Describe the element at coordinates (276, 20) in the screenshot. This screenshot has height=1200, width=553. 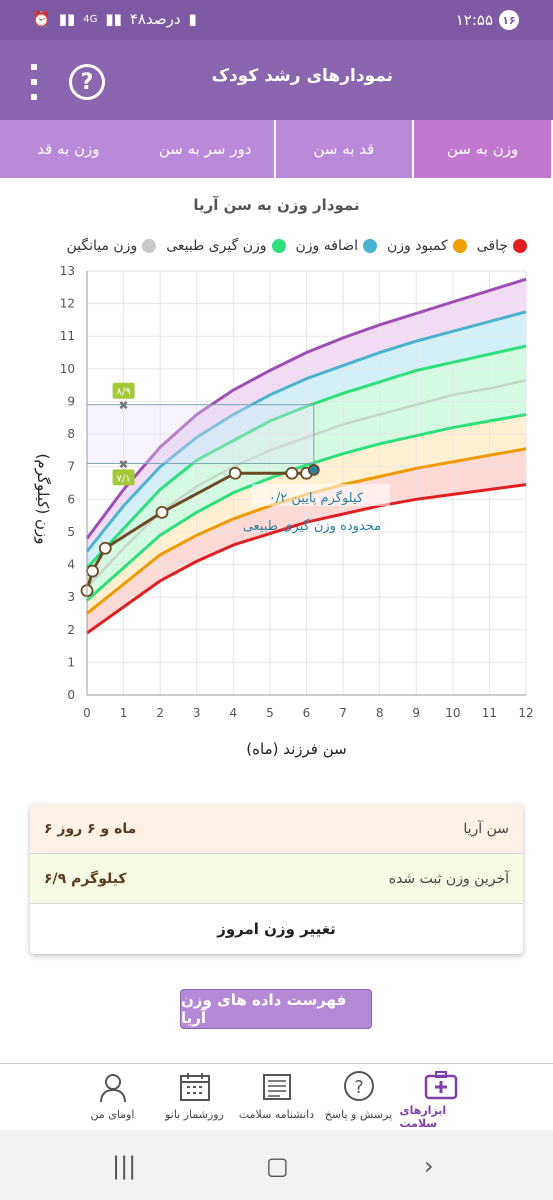
I see `status-bar: ۱۲:۵۵ ۱۶ ⏰ ▮▮ 4G ▮▮ ۴۸درصد ▮` at that location.